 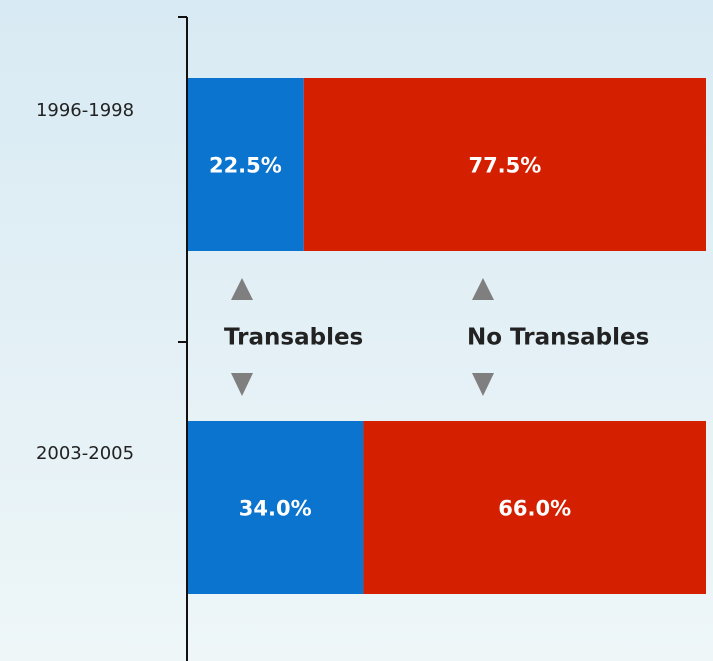 I want to click on value-label: 66.0%, so click(x=534, y=509).